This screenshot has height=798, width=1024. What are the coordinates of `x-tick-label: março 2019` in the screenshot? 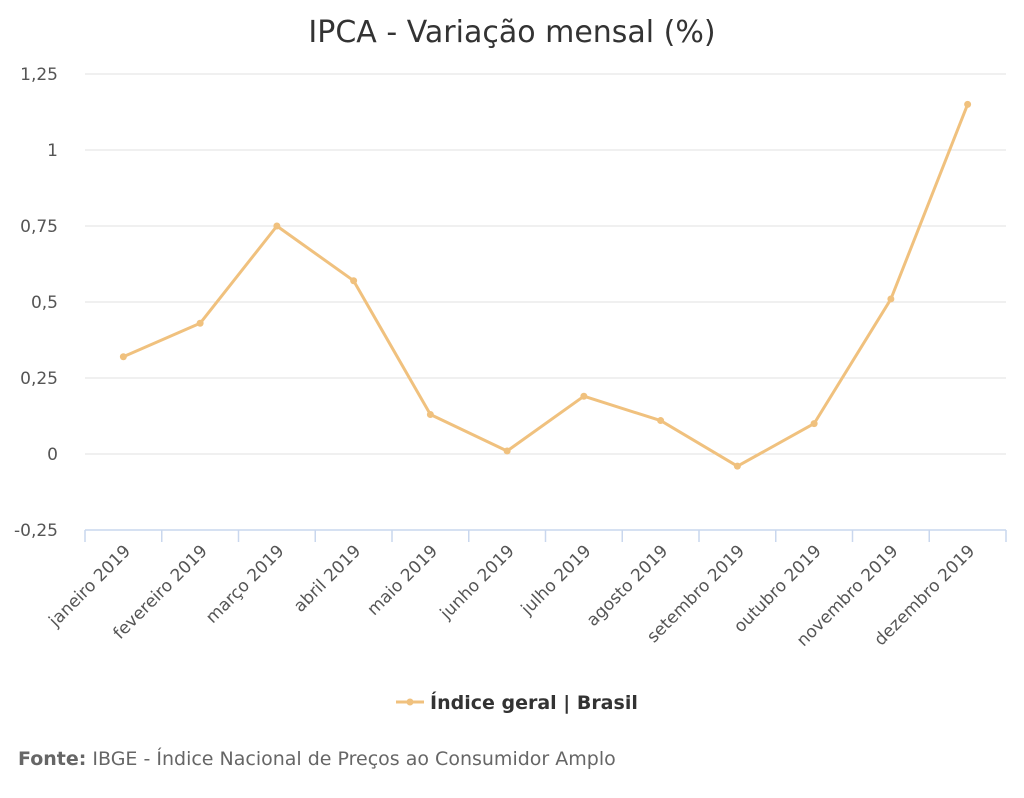 It's located at (245, 584).